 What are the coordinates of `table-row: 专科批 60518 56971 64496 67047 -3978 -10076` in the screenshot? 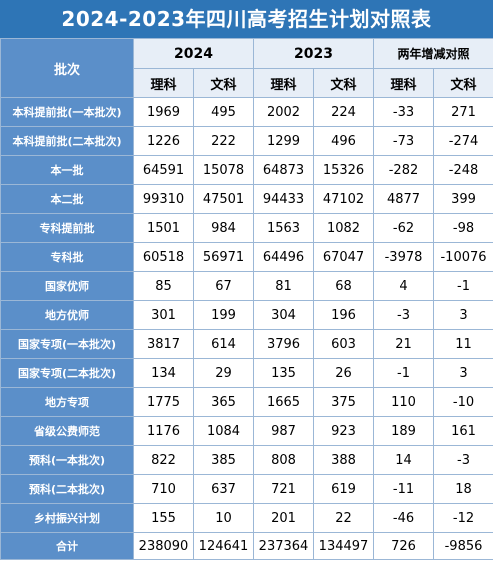 It's located at (246, 257).